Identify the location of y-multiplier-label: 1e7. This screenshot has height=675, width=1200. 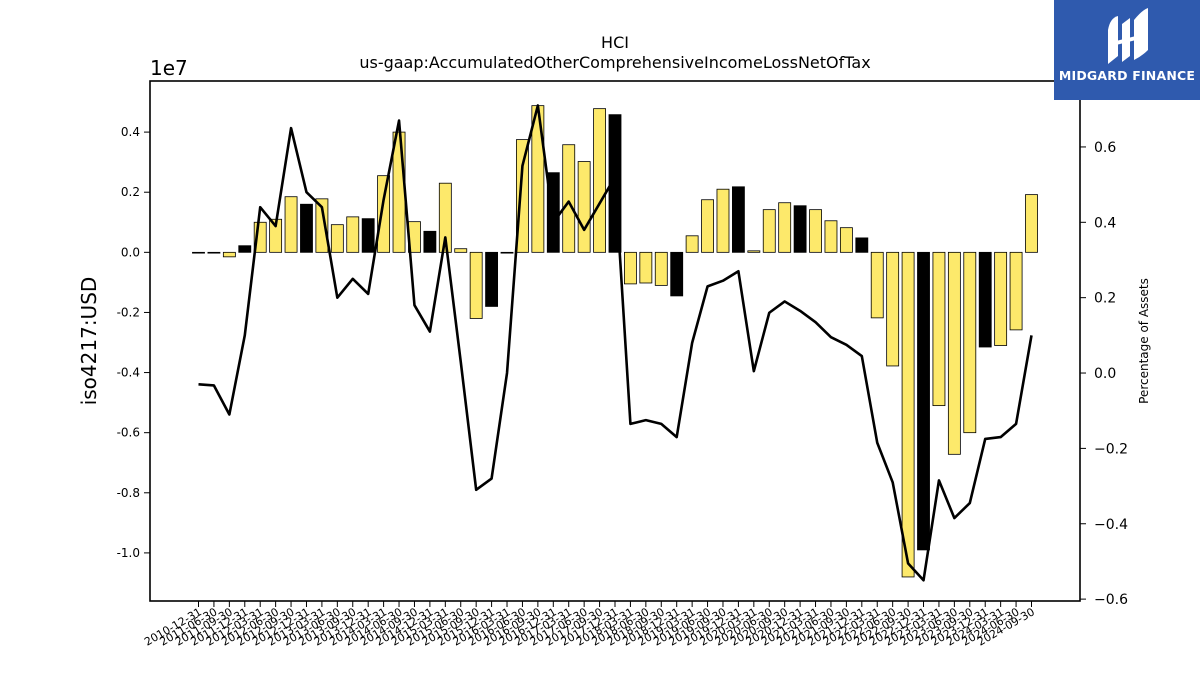
(169, 68).